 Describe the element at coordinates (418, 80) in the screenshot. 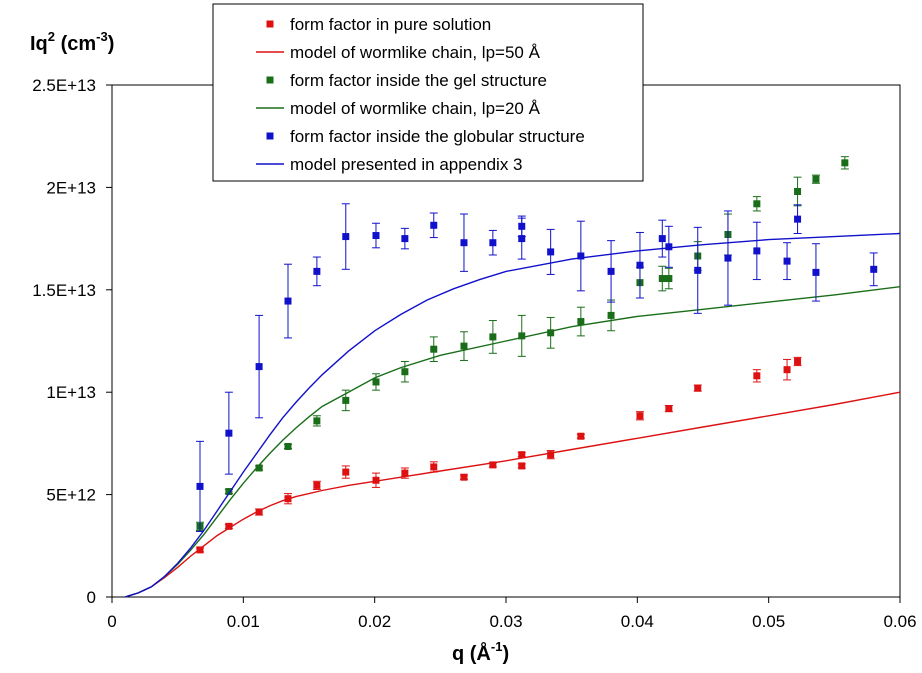

I see `legend-label: form factor inside the gel structure` at that location.